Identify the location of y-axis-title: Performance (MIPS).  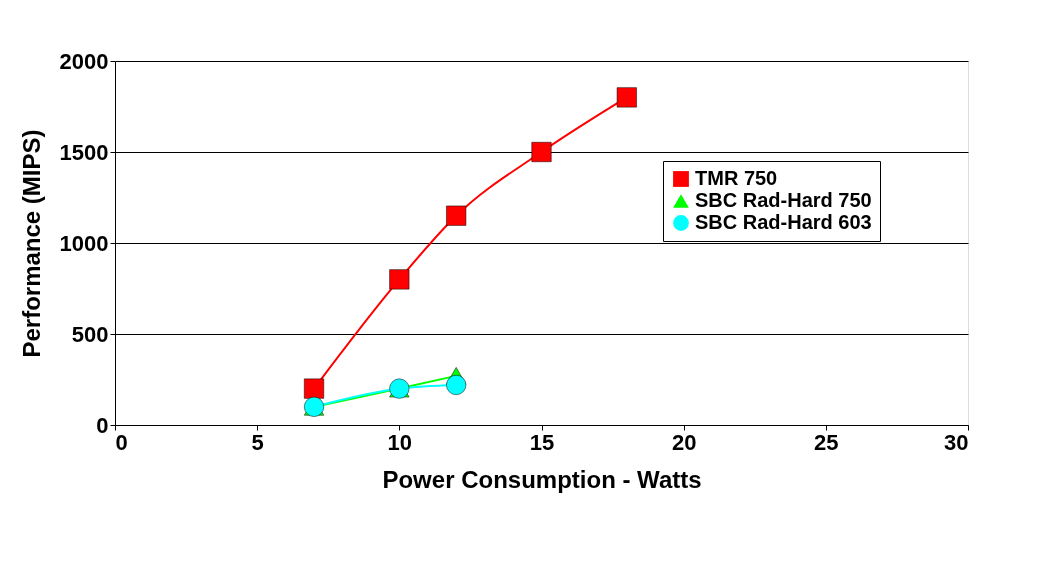
(31, 243).